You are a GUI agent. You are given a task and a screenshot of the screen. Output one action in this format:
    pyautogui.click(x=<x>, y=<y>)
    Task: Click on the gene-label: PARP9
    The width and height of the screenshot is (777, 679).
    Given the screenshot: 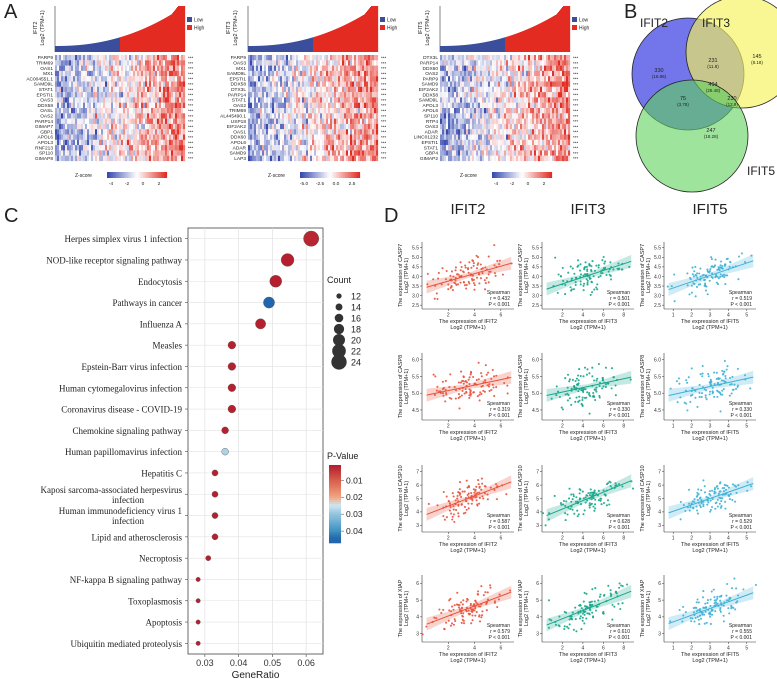 What is the action you would take?
    pyautogui.click(x=46, y=58)
    